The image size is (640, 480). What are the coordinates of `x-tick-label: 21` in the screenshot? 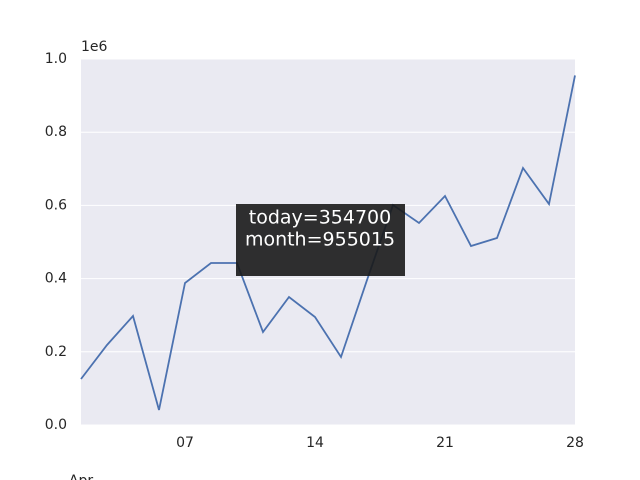 It's located at (445, 443).